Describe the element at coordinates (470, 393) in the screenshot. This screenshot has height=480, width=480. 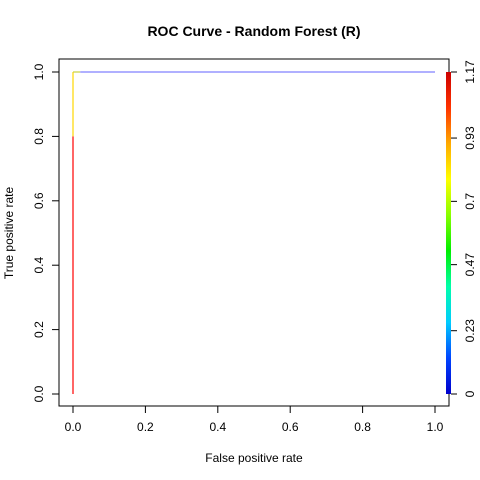
I see `colorbar-tick-label: 0` at that location.